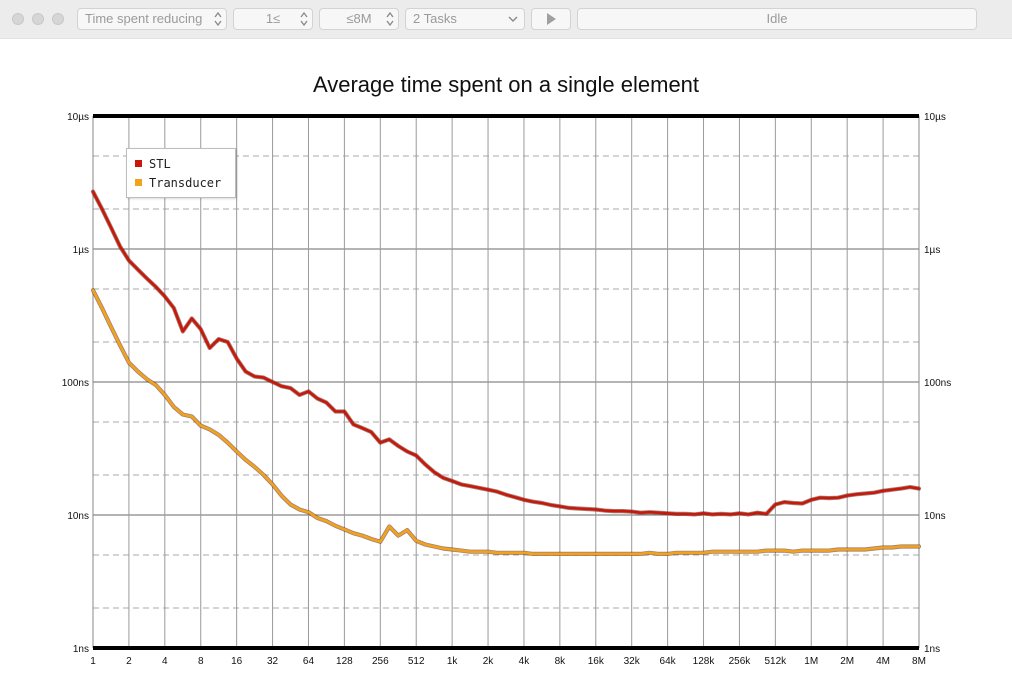 Image resolution: width=1012 pixels, height=699 pixels. Describe the element at coordinates (18, 19) in the screenshot. I see `close-window-icon` at that location.